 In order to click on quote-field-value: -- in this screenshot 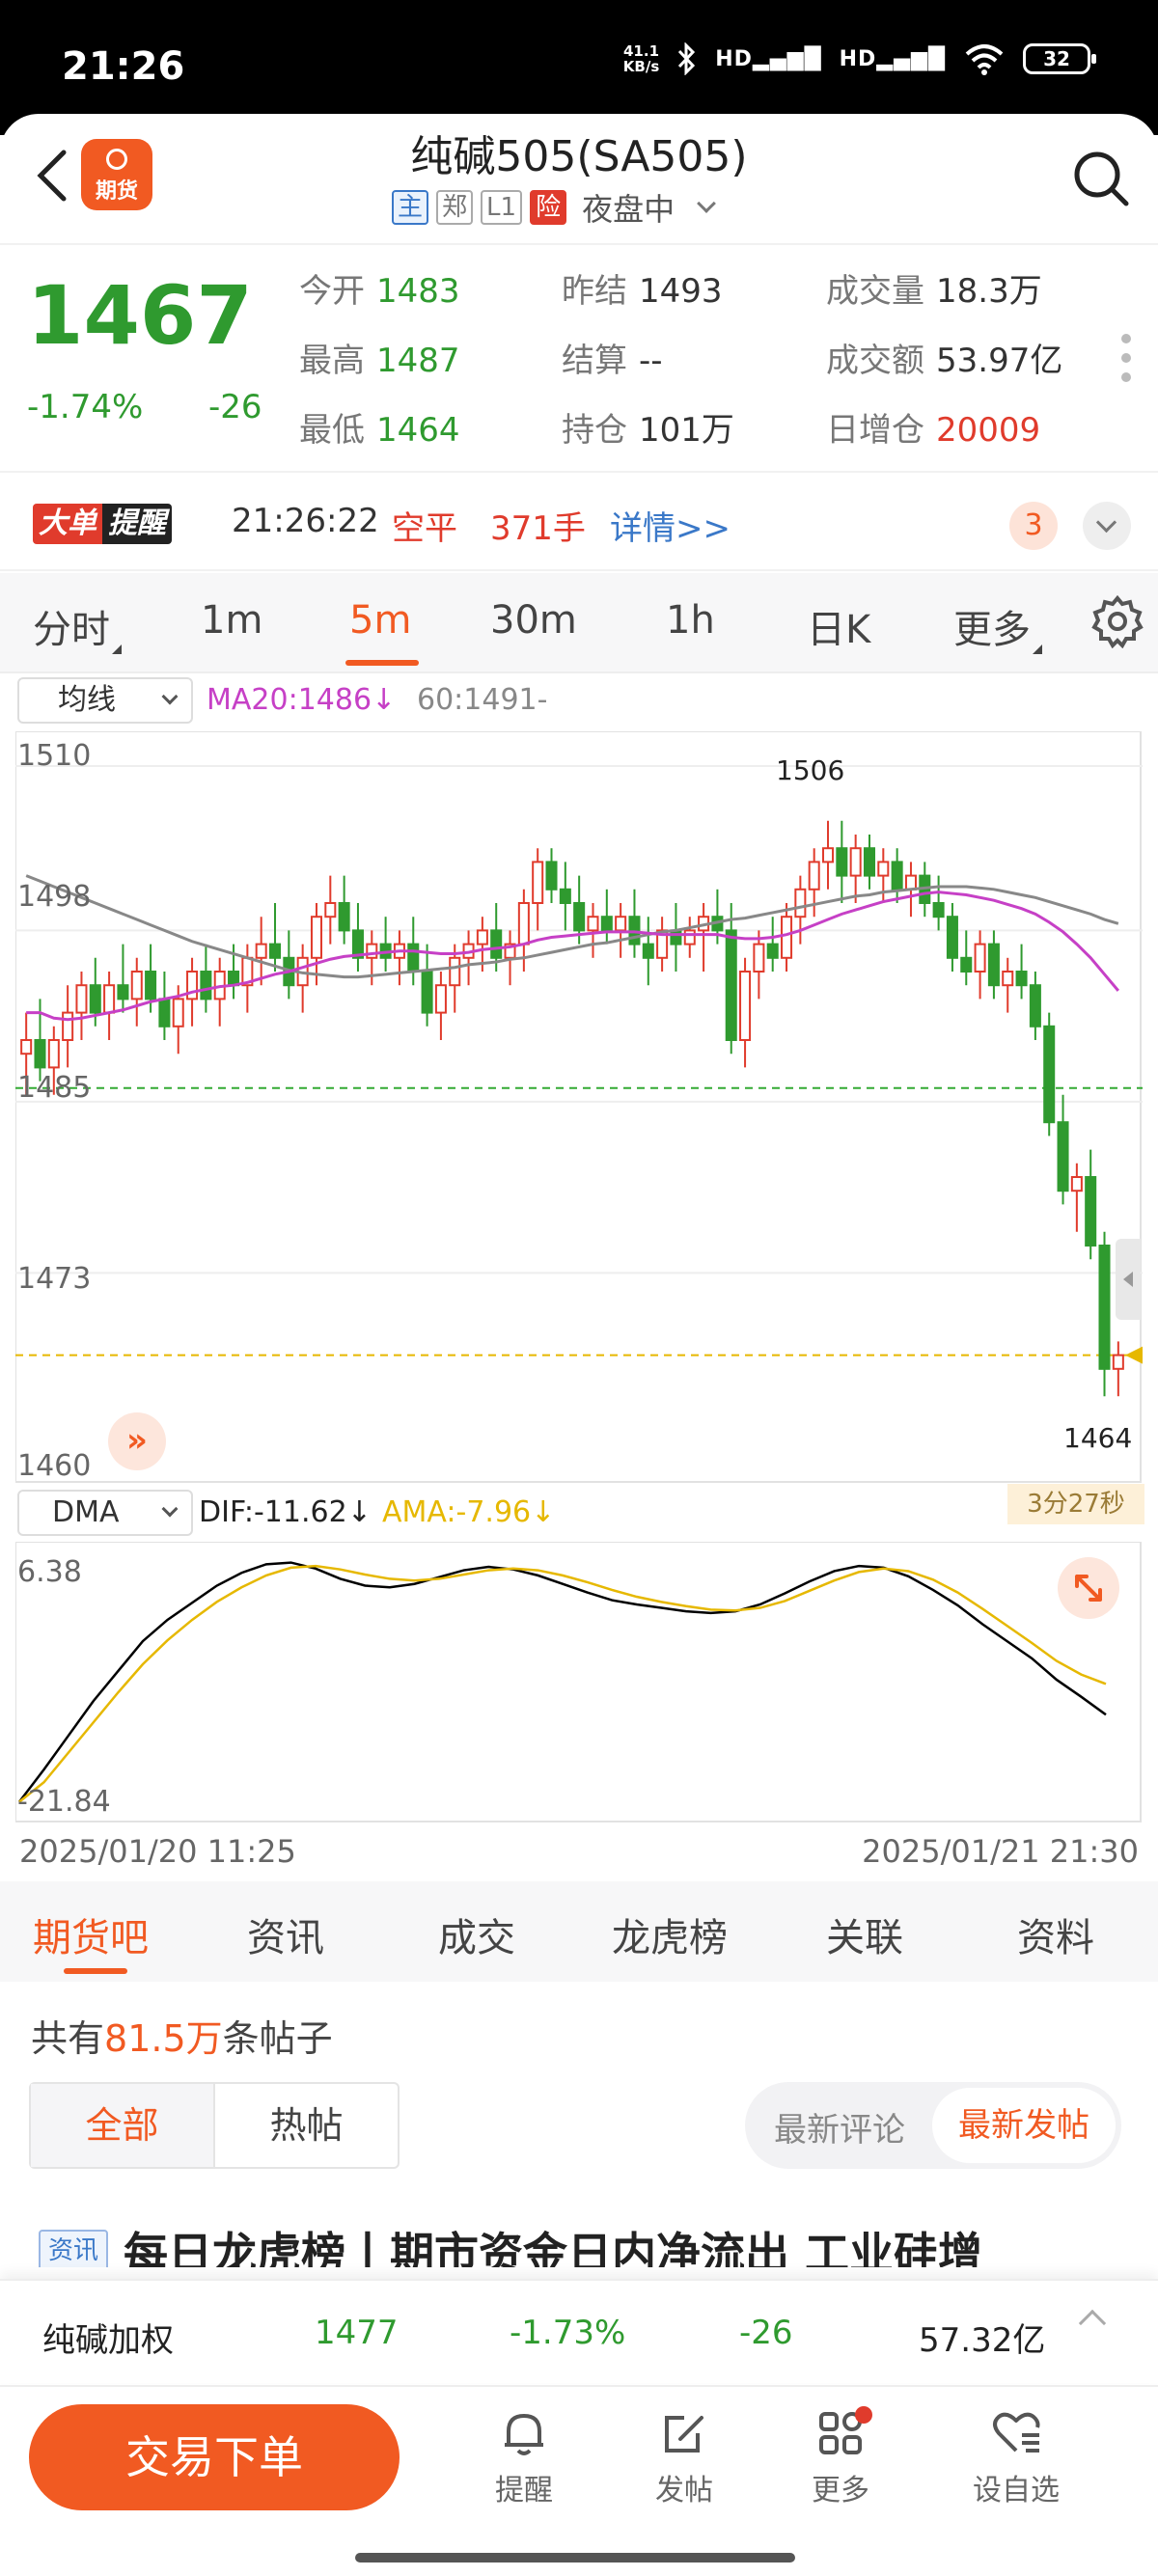, I will do `click(651, 361)`.